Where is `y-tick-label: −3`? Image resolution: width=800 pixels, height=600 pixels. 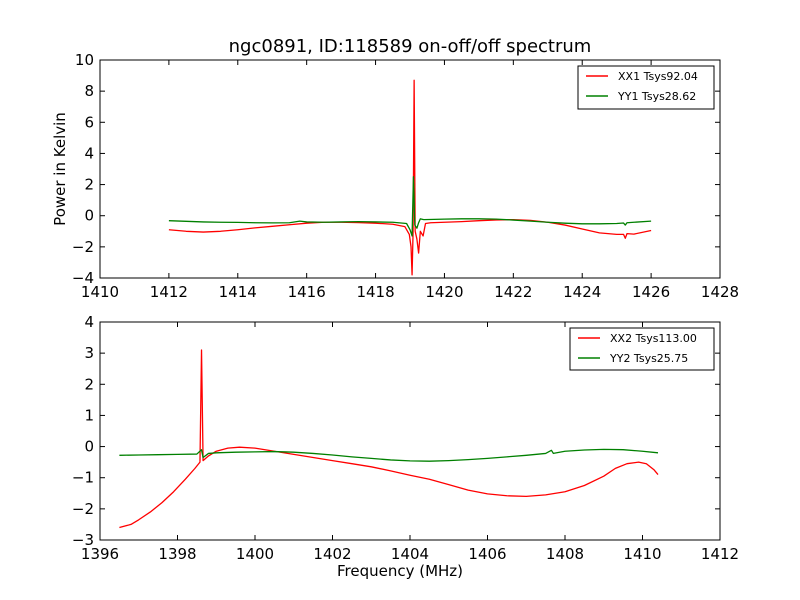 y-tick-label: −3 is located at coordinates (83, 540).